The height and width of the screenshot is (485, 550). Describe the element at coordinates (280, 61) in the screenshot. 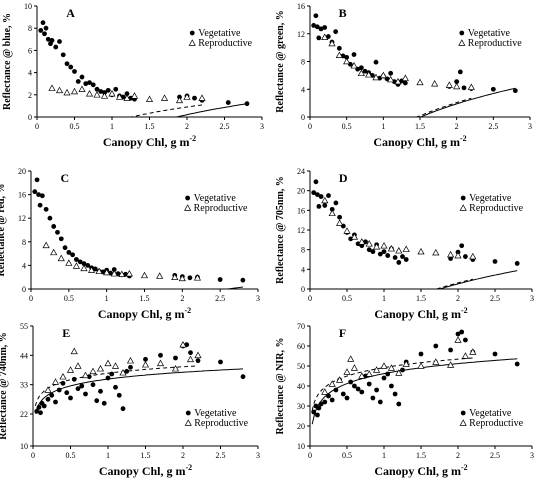

I see `y-axis-label: Reflectance @ green, %` at that location.